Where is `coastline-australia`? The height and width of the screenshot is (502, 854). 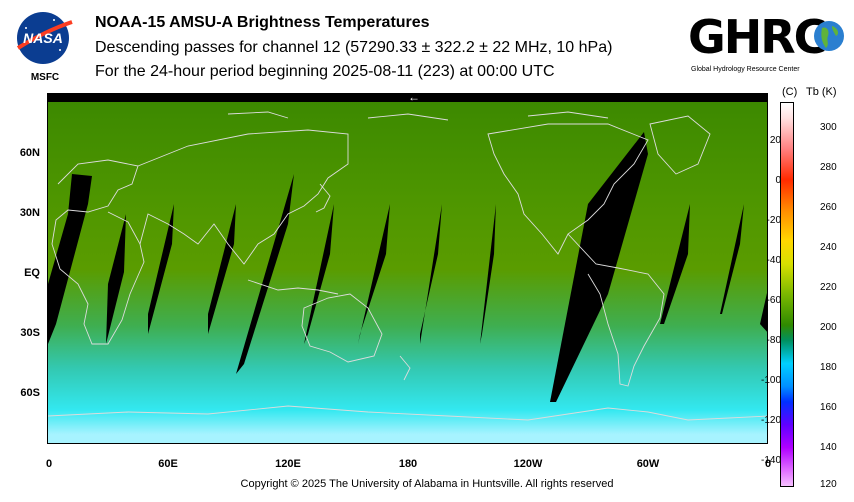
coastline-australia is located at coordinates (342, 328).